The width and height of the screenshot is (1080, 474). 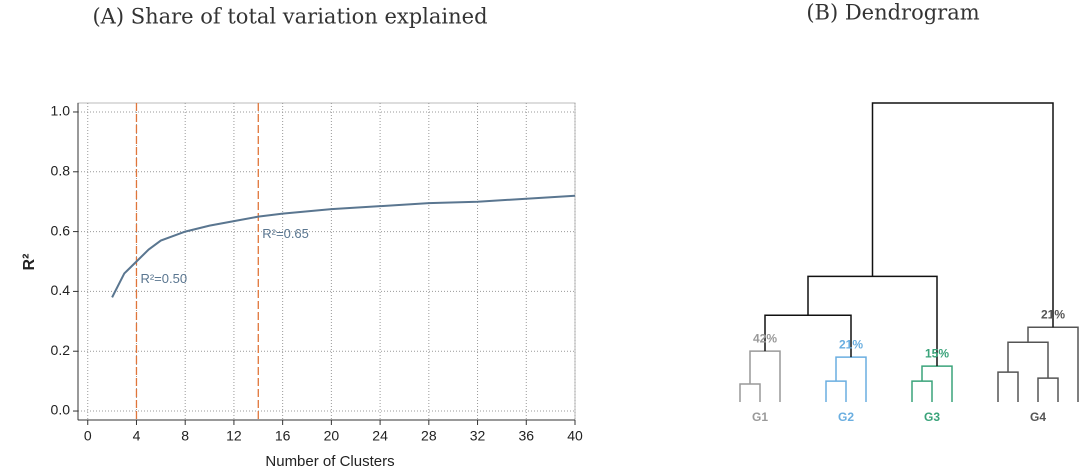 I want to click on y-tick-label: 1.0, so click(x=61, y=111).